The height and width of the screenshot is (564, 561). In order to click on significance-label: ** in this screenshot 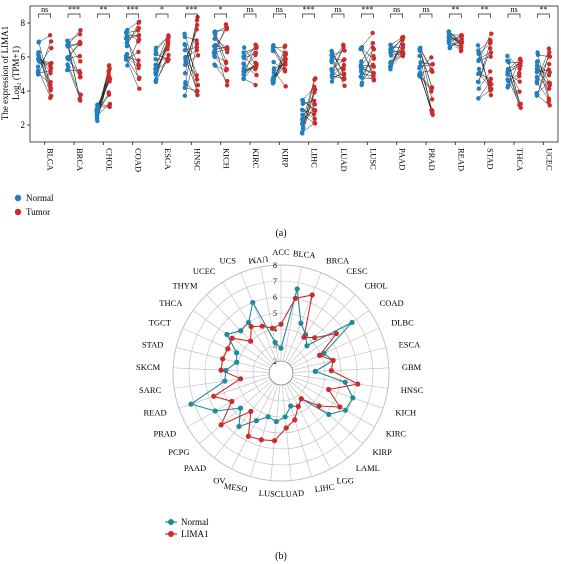, I will do `click(485, 9)`.